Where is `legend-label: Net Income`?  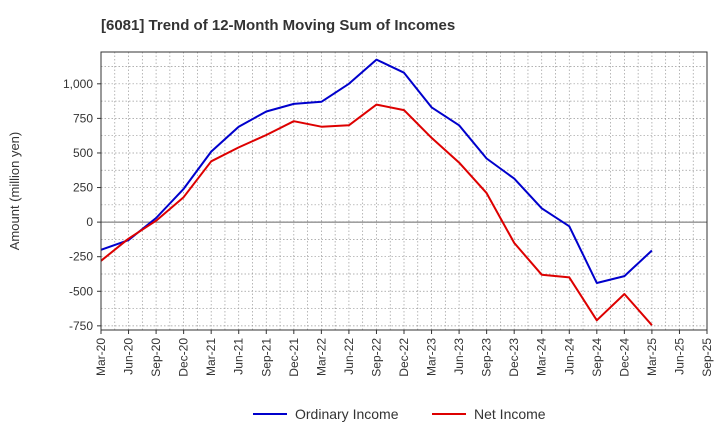
legend-label: Net Income is located at coordinates (510, 414).